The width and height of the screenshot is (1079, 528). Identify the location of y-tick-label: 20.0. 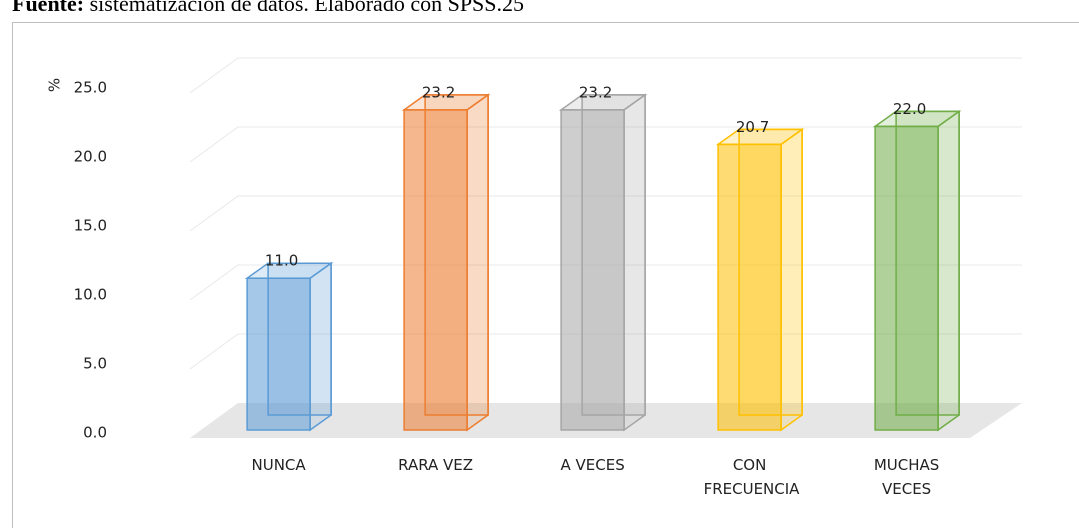
(90, 157).